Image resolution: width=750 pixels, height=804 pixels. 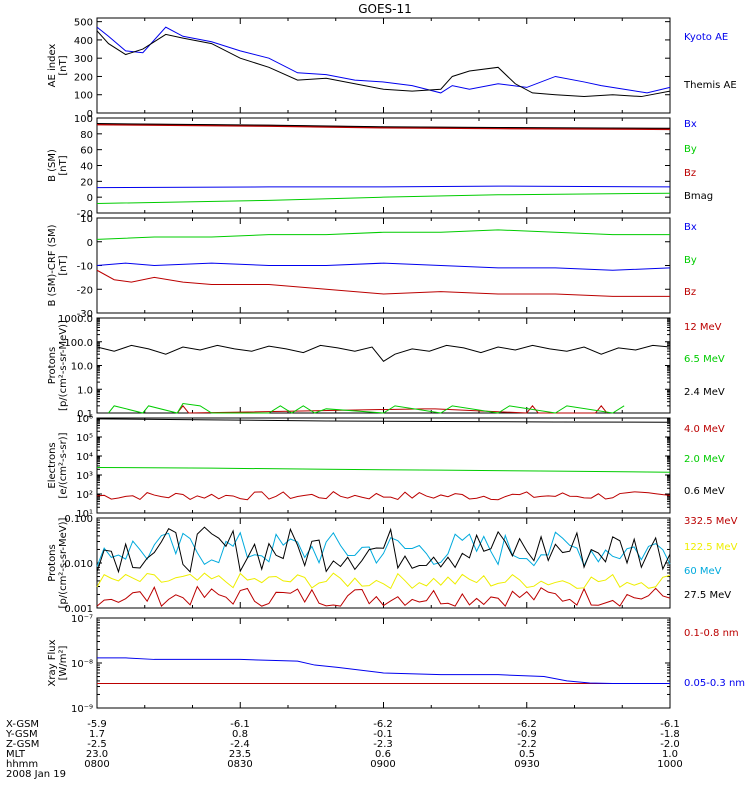 What do you see at coordinates (383, 596) in the screenshot?
I see `series-line-332-5-mev` at bounding box center [383, 596].